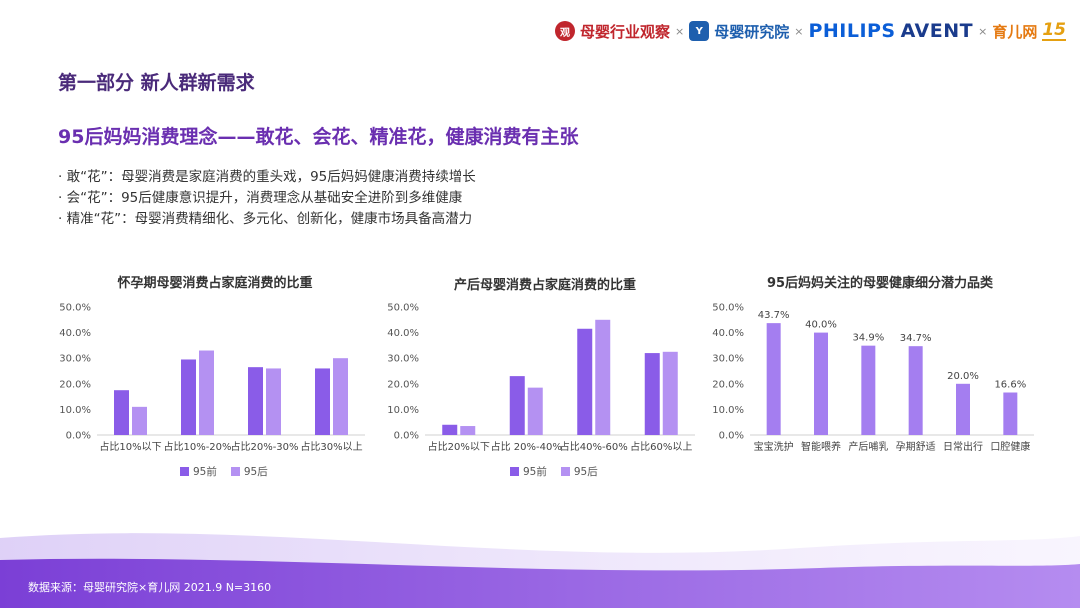 The width and height of the screenshot is (1080, 608). What do you see at coordinates (1015, 31) in the screenshot?
I see `logo-yer: 育儿网` at bounding box center [1015, 31].